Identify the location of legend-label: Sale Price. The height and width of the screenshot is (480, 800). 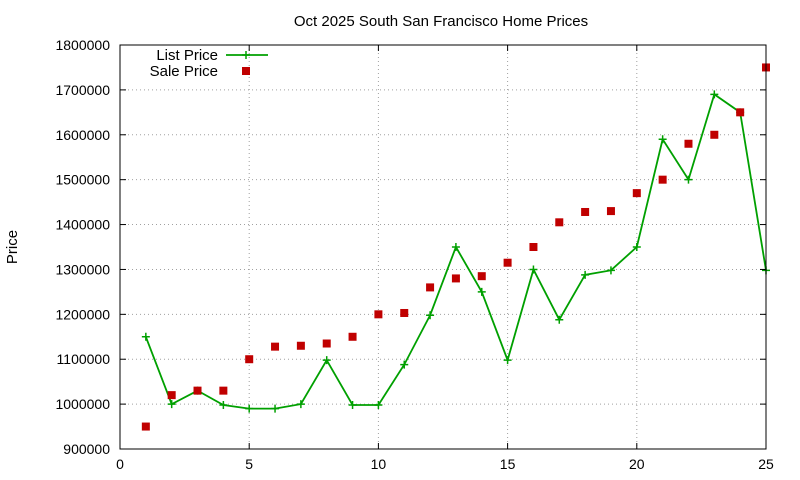
(184, 71).